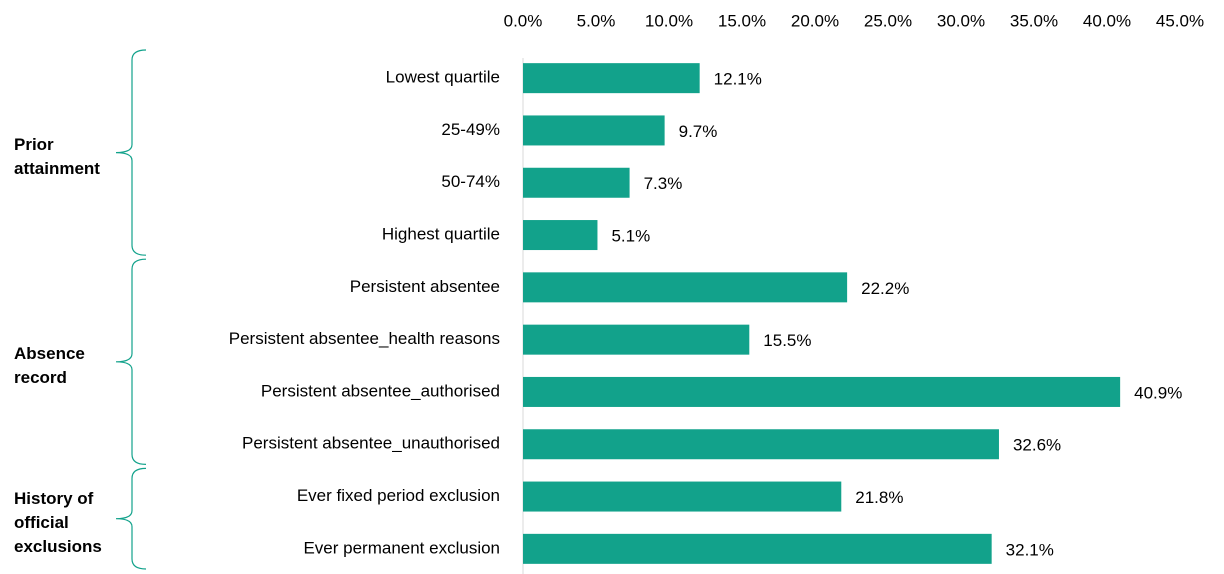 Image resolution: width=1224 pixels, height=574 pixels. Describe the element at coordinates (364, 338) in the screenshot. I see `category-label: Persistent absentee_health reasons` at that location.